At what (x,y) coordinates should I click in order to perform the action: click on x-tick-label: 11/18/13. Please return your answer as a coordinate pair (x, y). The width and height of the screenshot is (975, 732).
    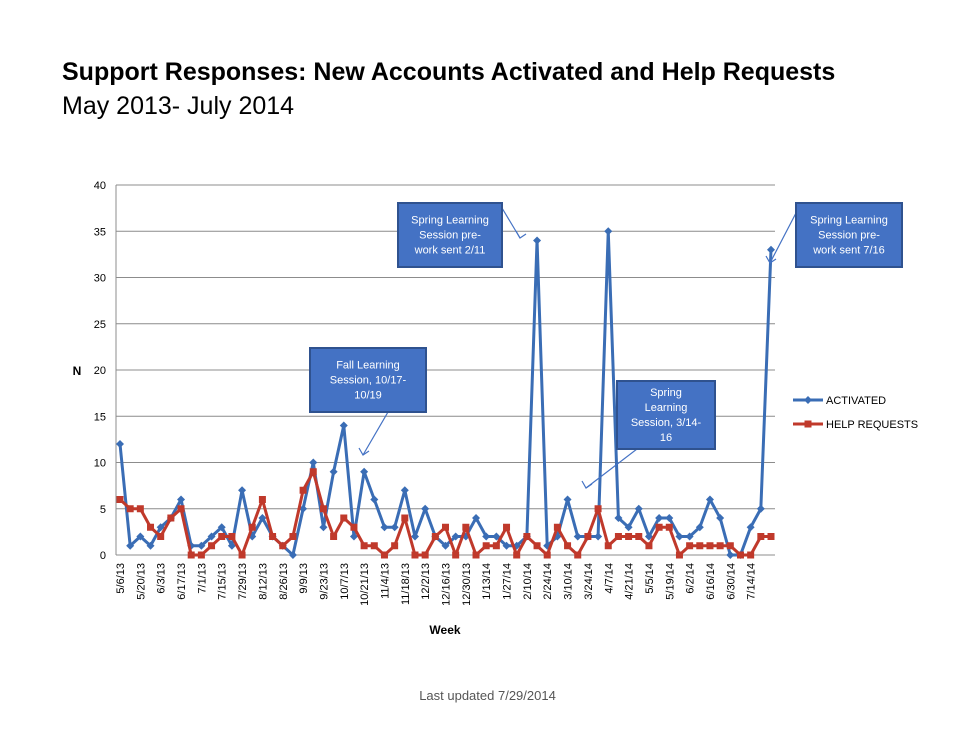
    Looking at the image, I should click on (406, 584).